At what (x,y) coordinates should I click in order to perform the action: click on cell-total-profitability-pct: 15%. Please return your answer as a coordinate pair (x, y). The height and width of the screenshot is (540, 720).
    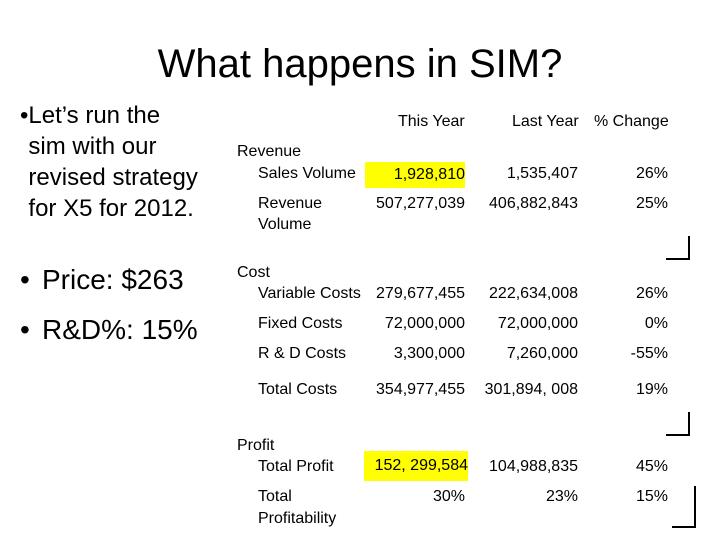
    Looking at the image, I should click on (651, 496).